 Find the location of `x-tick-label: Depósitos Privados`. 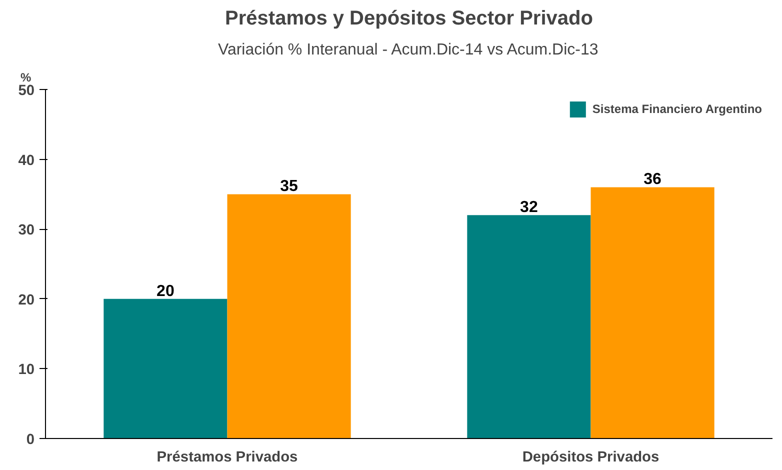

x-tick-label: Depósitos Privados is located at coordinates (591, 458).